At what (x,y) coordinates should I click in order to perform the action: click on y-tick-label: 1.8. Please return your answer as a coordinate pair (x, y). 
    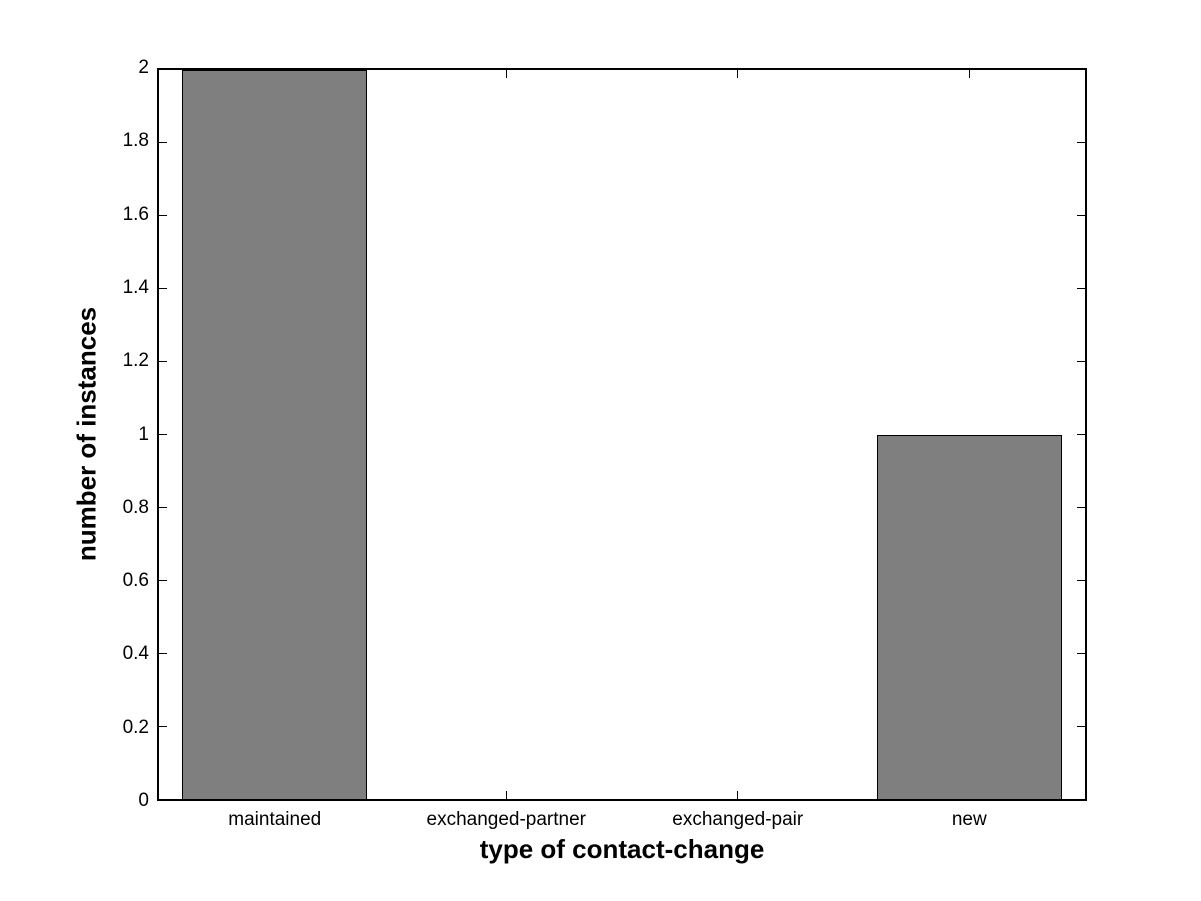
    Looking at the image, I should click on (135, 141).